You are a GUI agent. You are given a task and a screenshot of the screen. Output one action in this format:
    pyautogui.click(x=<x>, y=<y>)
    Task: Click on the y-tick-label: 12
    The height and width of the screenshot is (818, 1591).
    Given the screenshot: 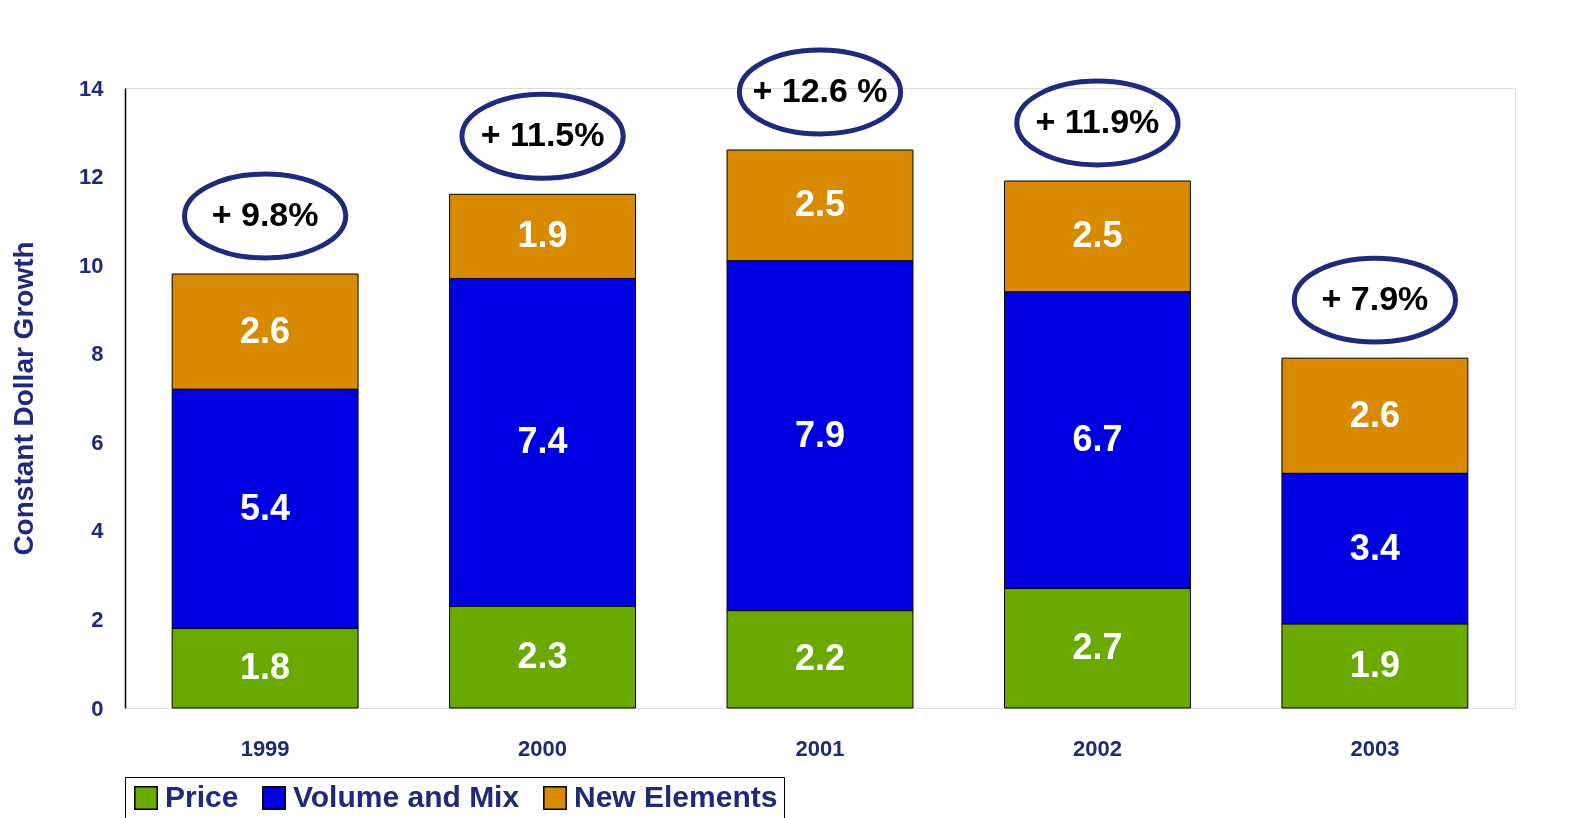 What is the action you would take?
    pyautogui.click(x=91, y=177)
    